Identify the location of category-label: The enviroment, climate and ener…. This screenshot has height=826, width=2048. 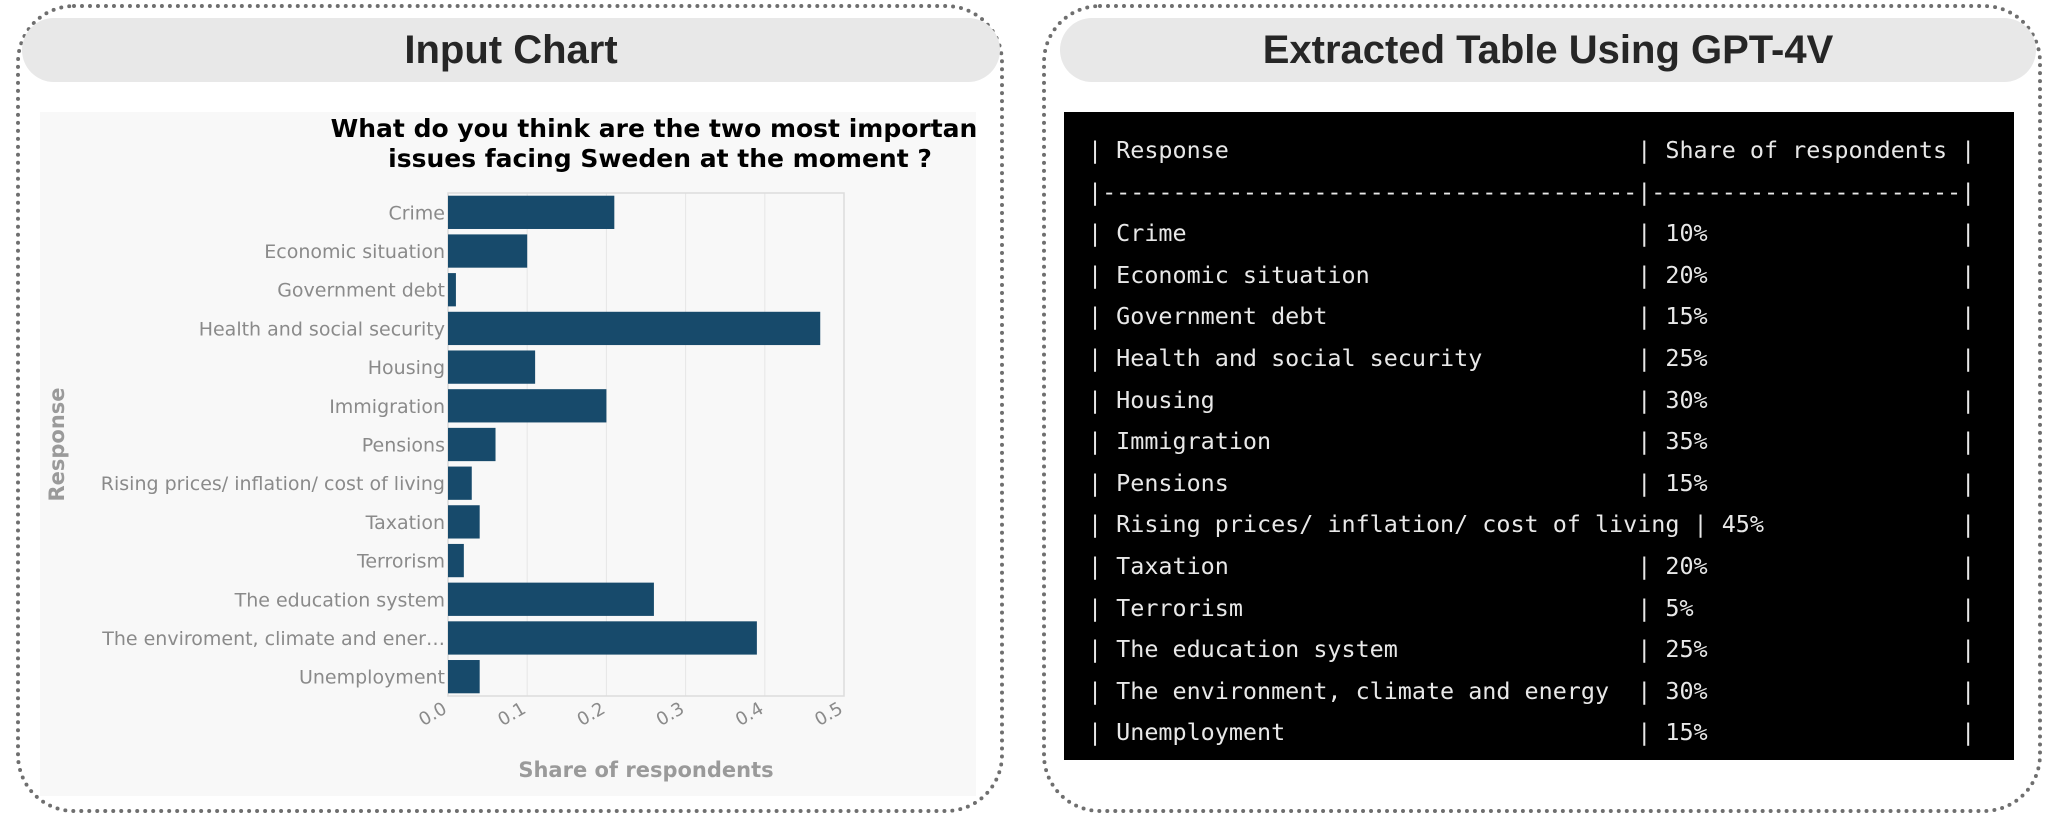
(273, 639).